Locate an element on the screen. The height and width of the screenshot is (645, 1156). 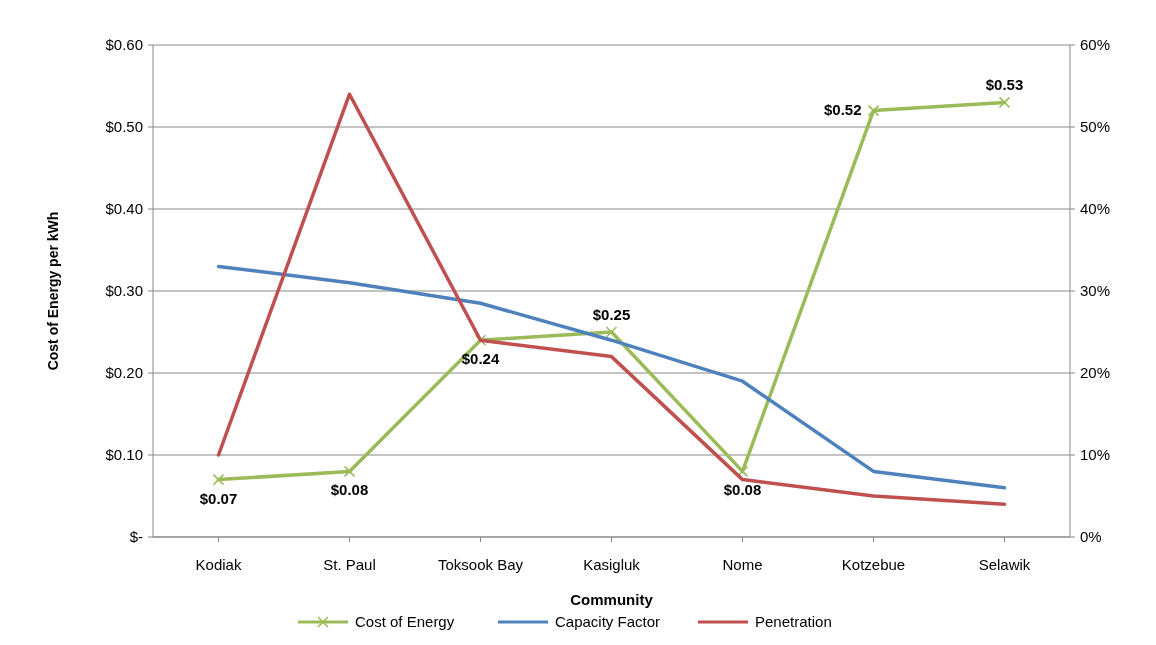
x-tick-label: Kotzebue is located at coordinates (873, 564).